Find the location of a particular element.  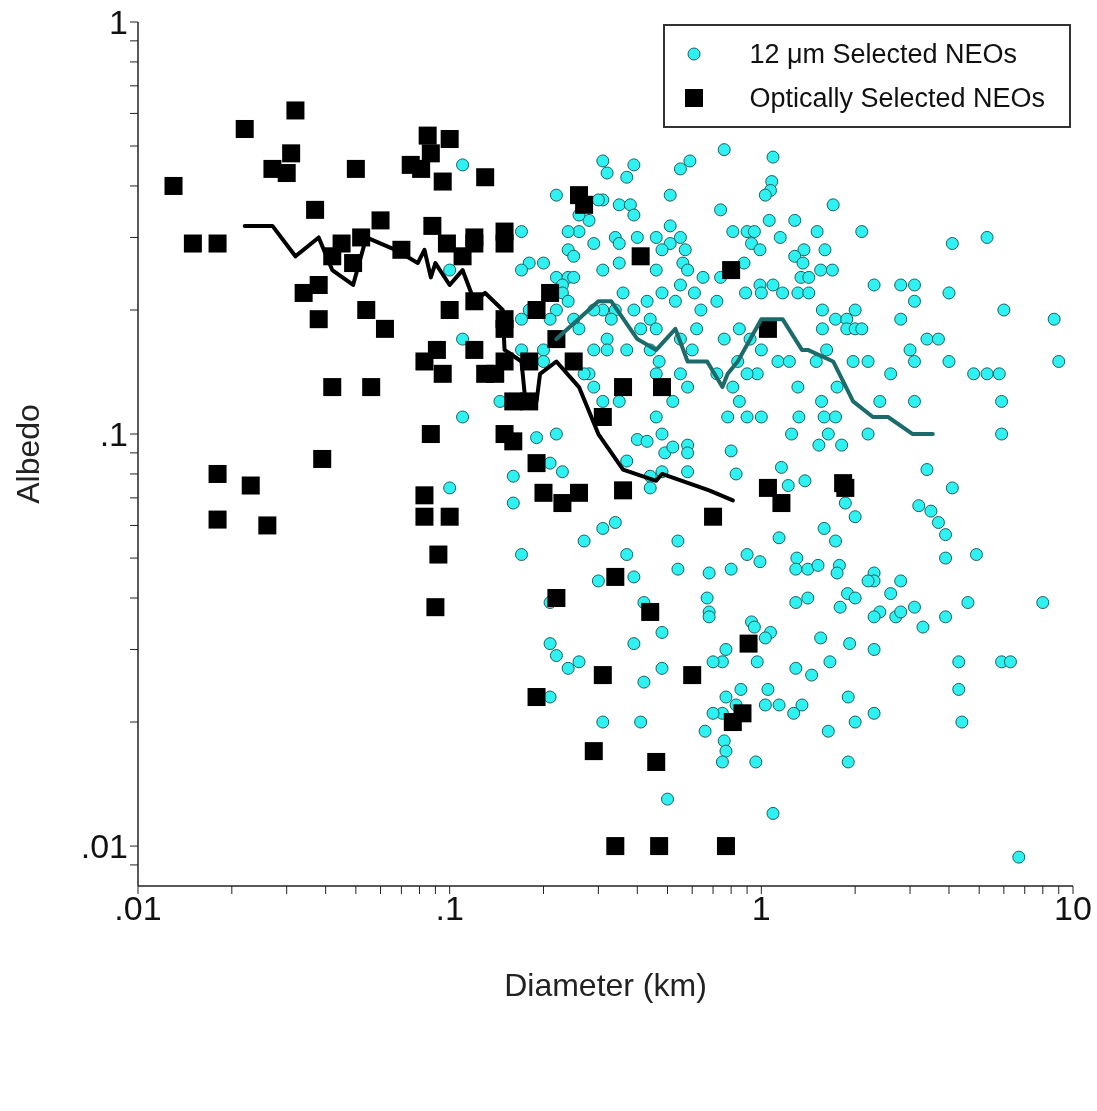

x-tick-label: .1 is located at coordinates (449, 908).